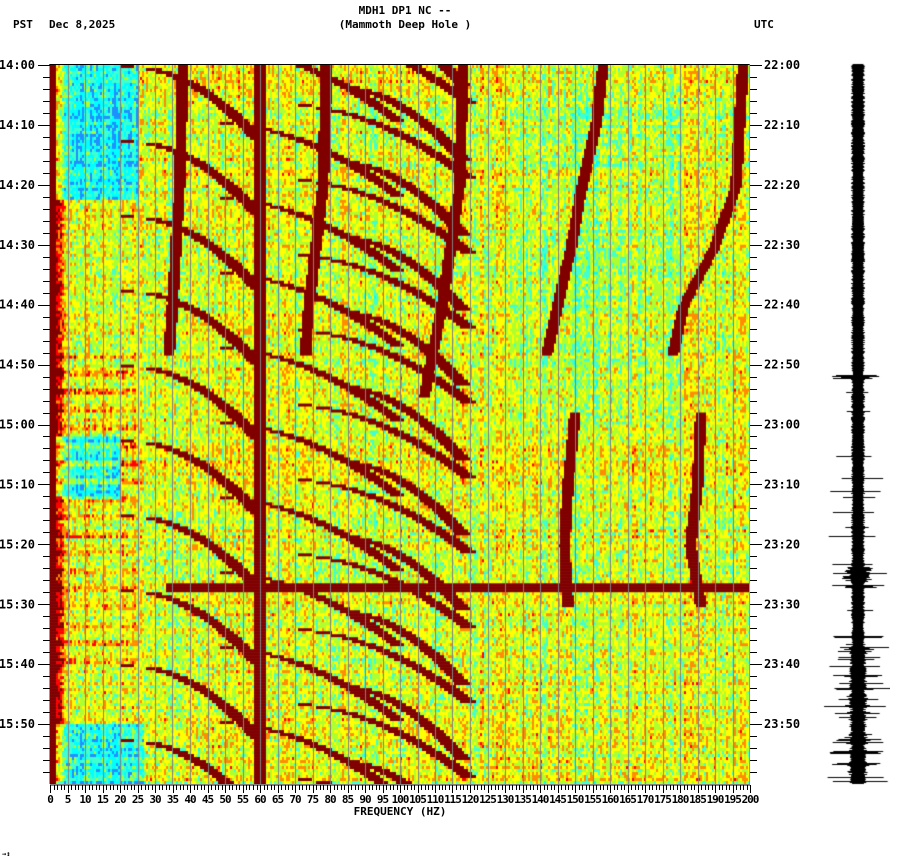 This screenshot has width=902, height=864. What do you see at coordinates (782, 425) in the screenshot?
I see `y-tick-label-utc: 23:00` at bounding box center [782, 425].